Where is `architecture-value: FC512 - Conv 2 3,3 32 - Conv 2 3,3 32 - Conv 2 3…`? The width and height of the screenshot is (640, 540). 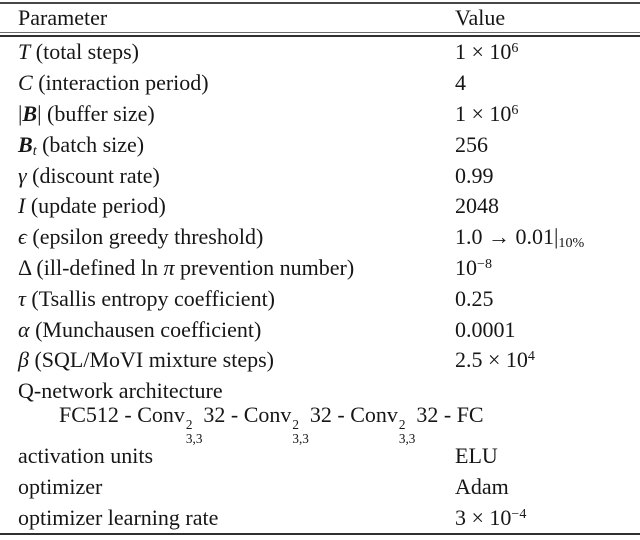 architecture-value: FC512 - Conv 2 3,3 32 - Conv 2 3,3 32 - Conv 2 3… is located at coordinates (271, 423).